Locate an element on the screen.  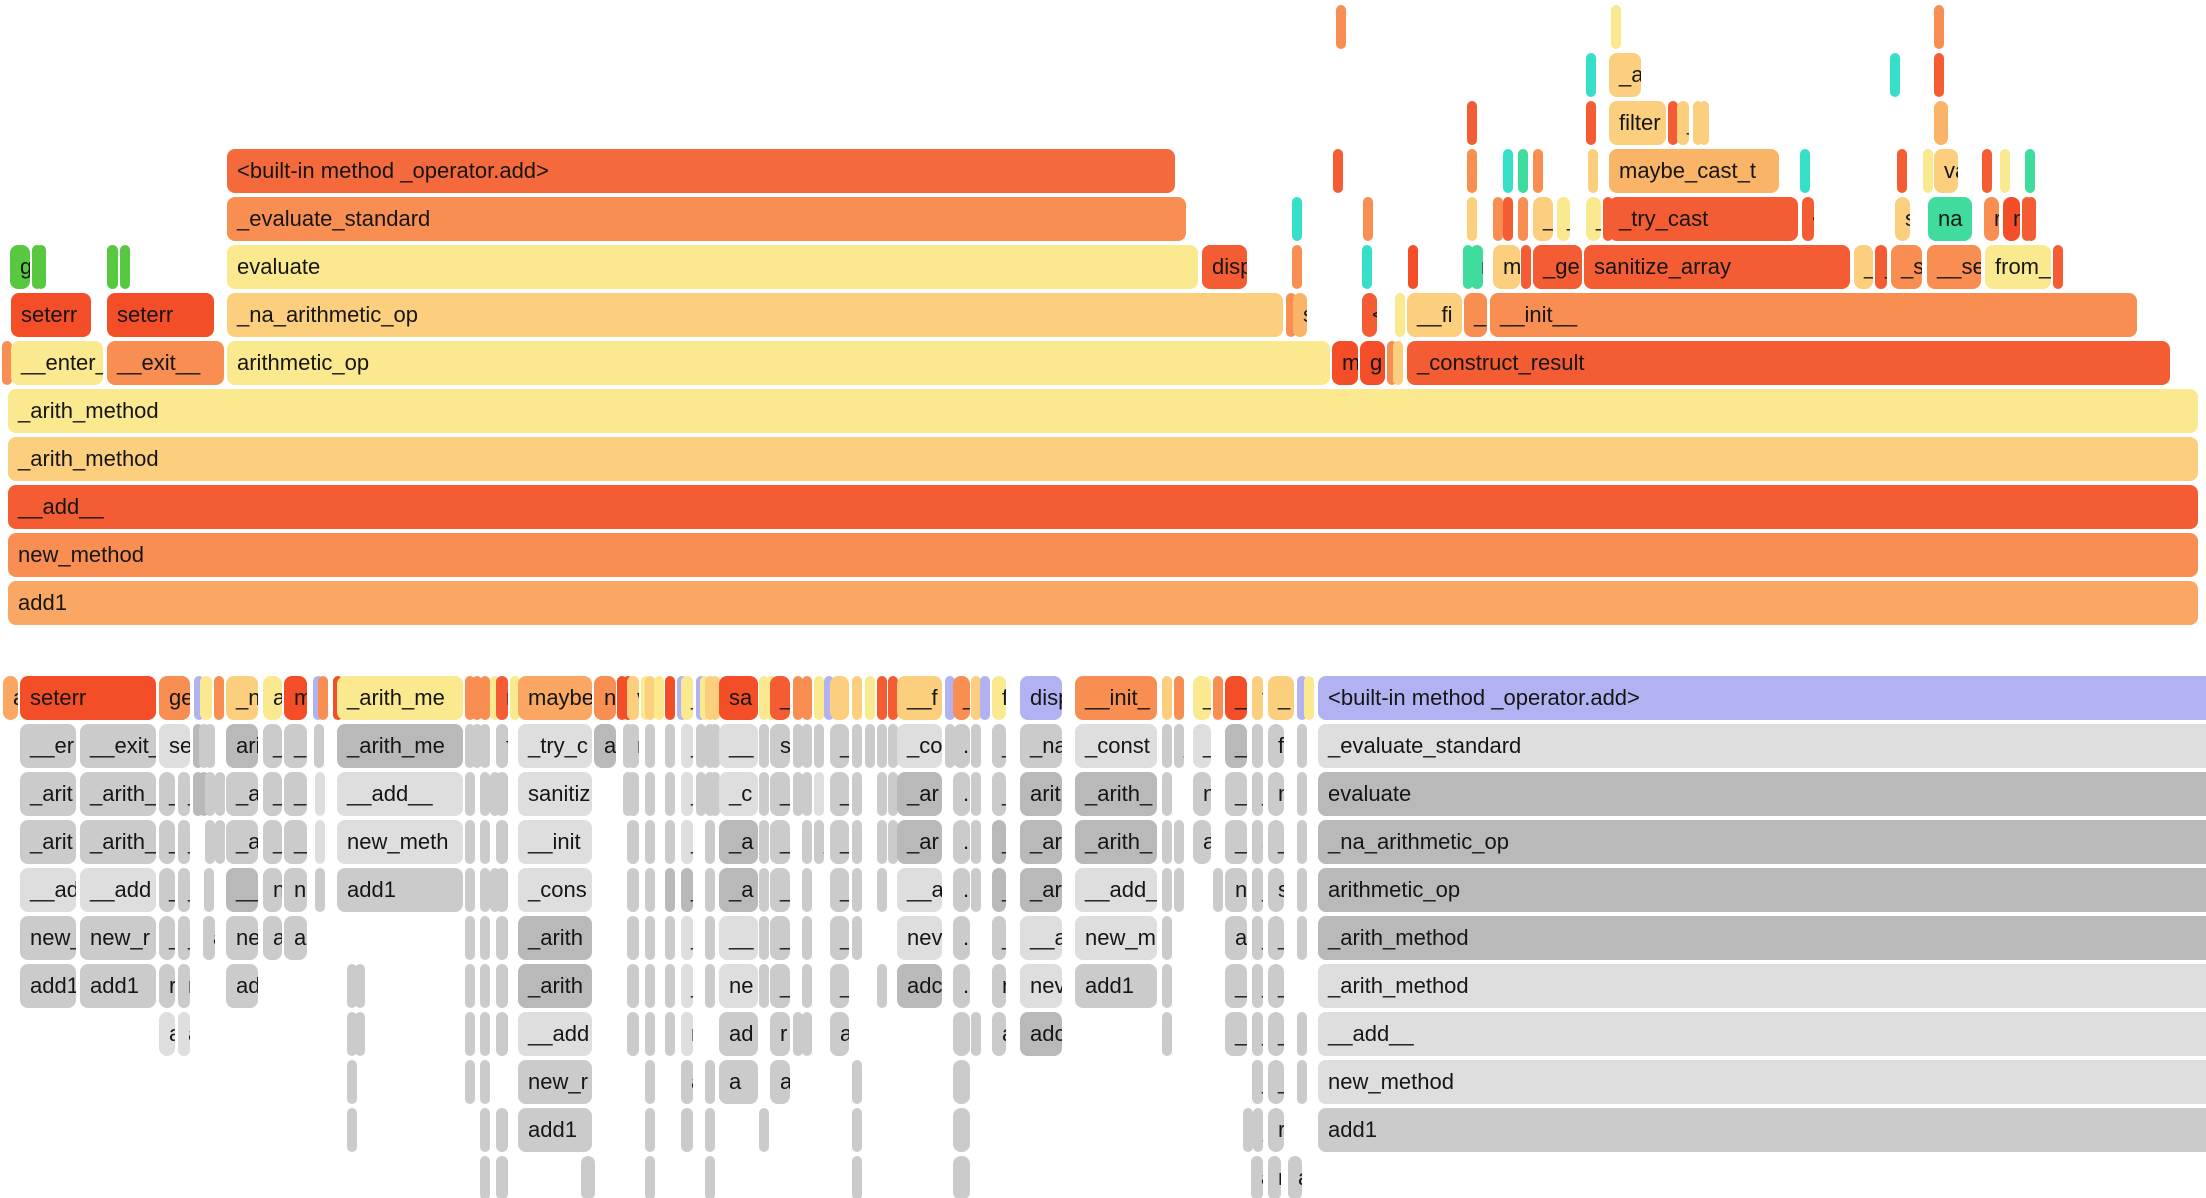
frame-exit: __exit_ is located at coordinates (118, 746).